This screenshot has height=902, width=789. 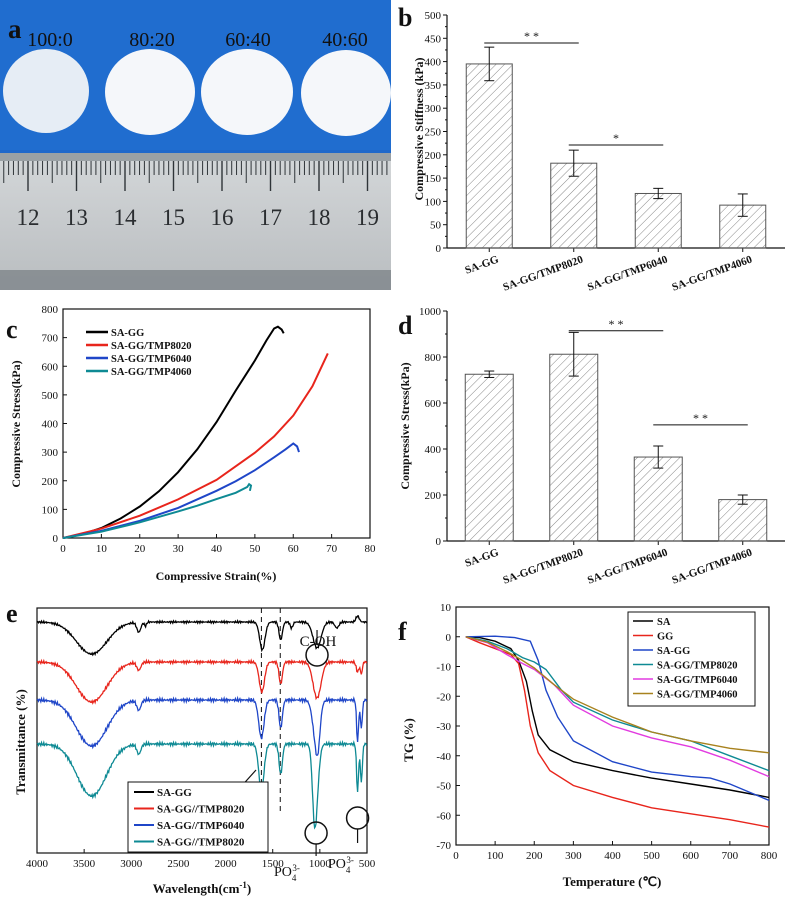 What do you see at coordinates (152, 40) in the screenshot?
I see `ratio-label: 80:20` at bounding box center [152, 40].